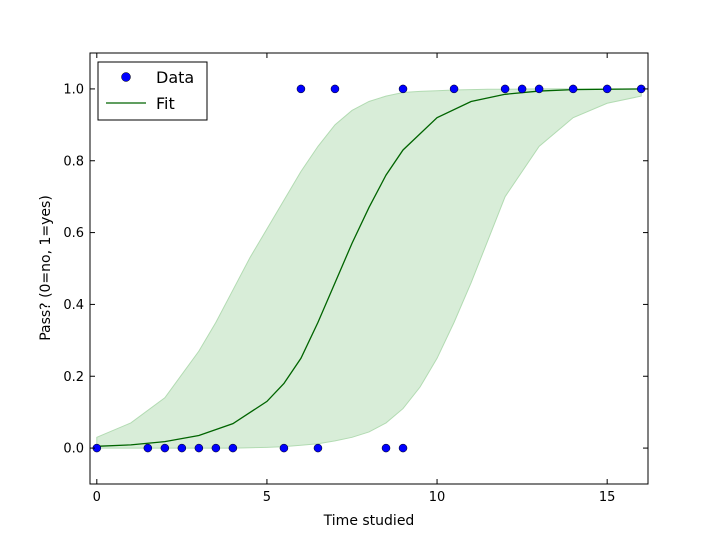  What do you see at coordinates (73, 449) in the screenshot?
I see `y-tick-label: 0.0` at bounding box center [73, 449].